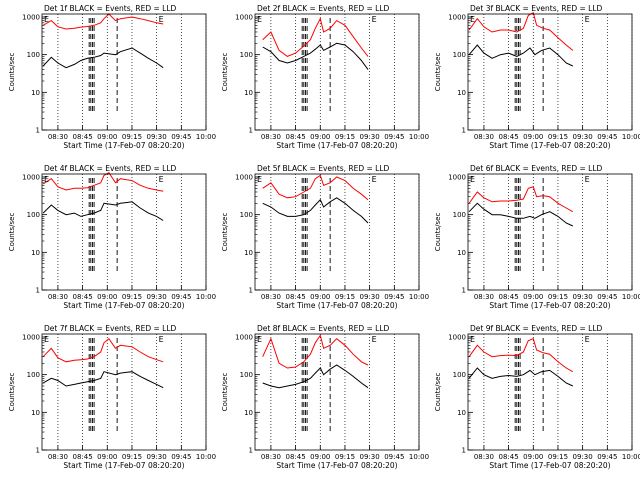 This screenshot has height=484, width=640. I want to click on panel-title: Det 7f BLACK = Events, RED = LLD, so click(110, 328).